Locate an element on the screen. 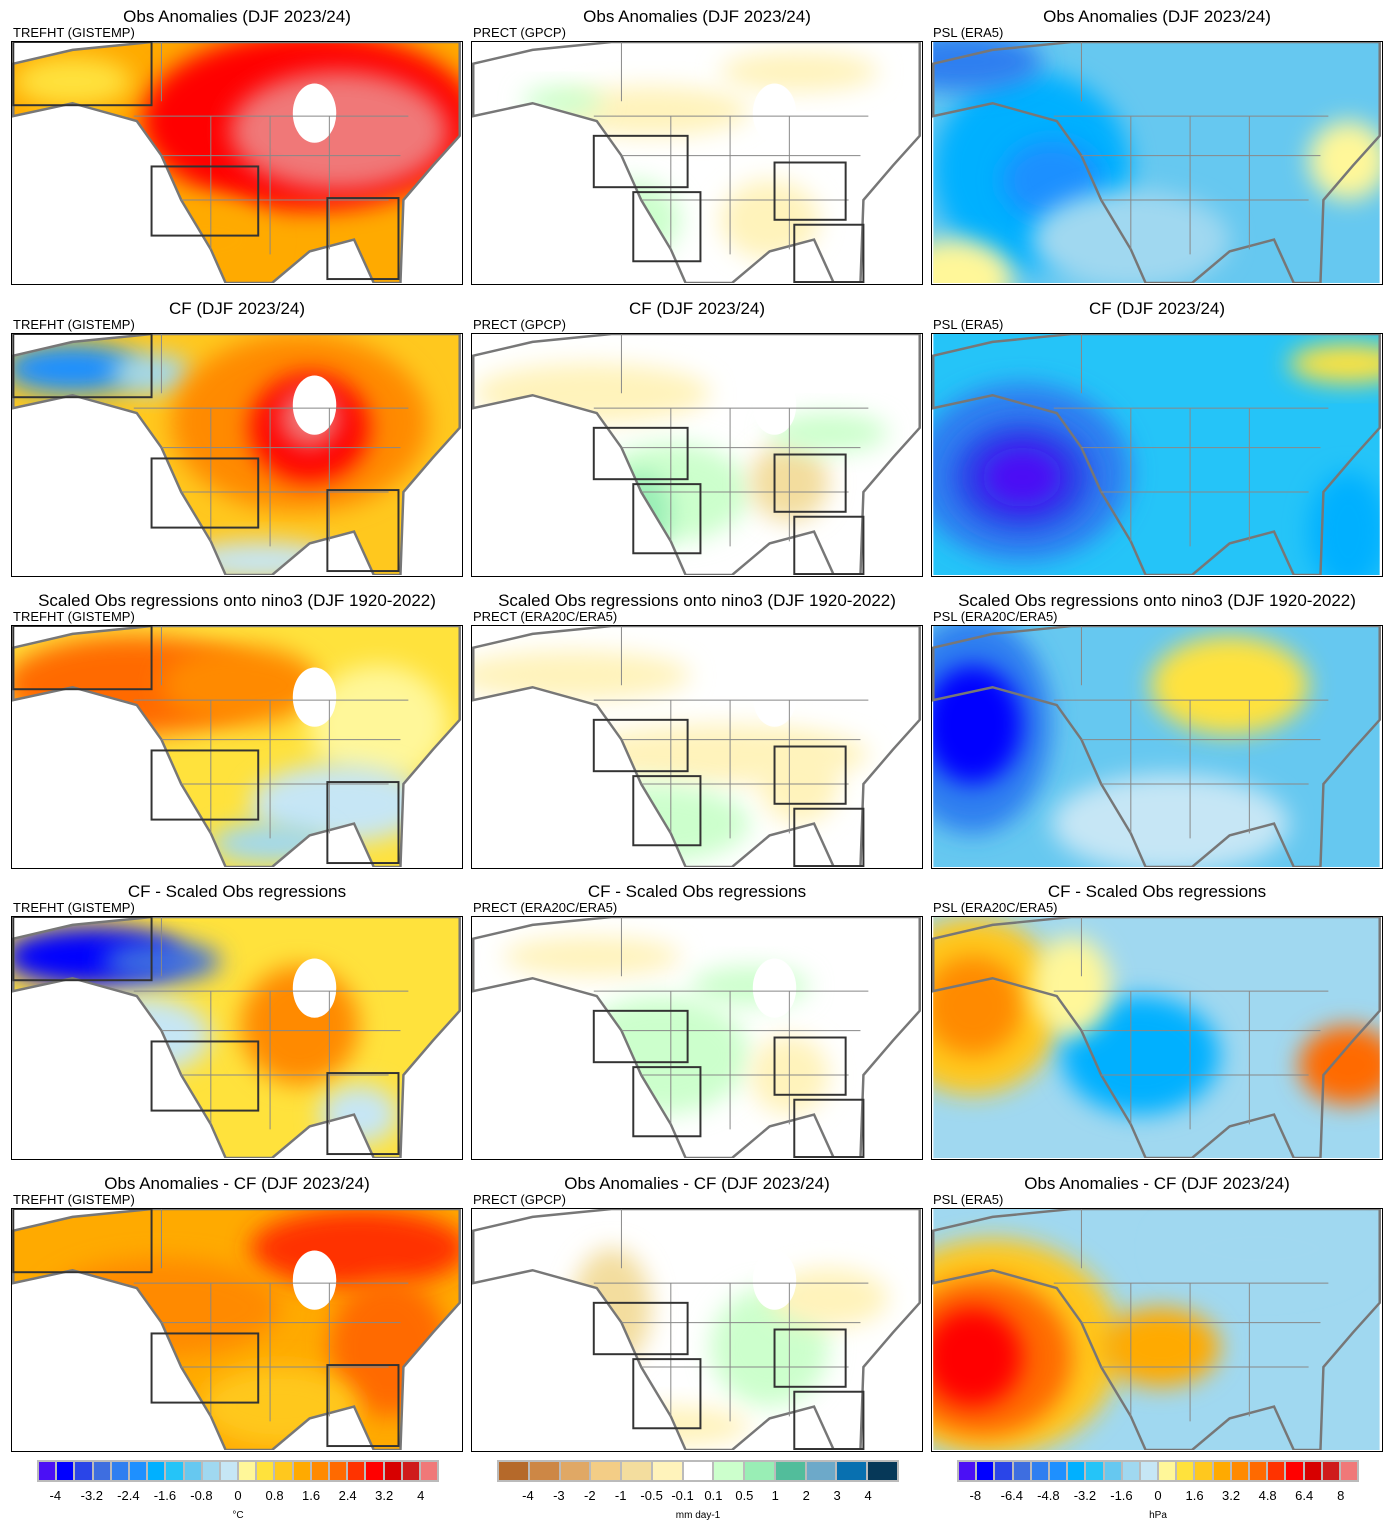 This screenshot has height=1535, width=1394. colorbar-tick-label: 0.1 is located at coordinates (713, 1495).